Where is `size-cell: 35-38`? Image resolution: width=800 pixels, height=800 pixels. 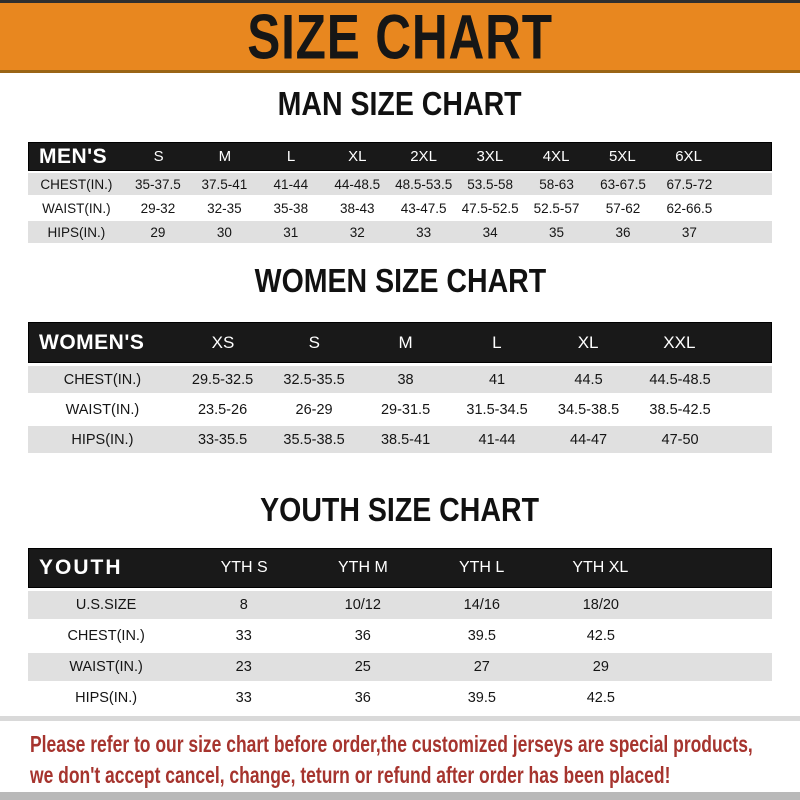 size-cell: 35-38 is located at coordinates (291, 208).